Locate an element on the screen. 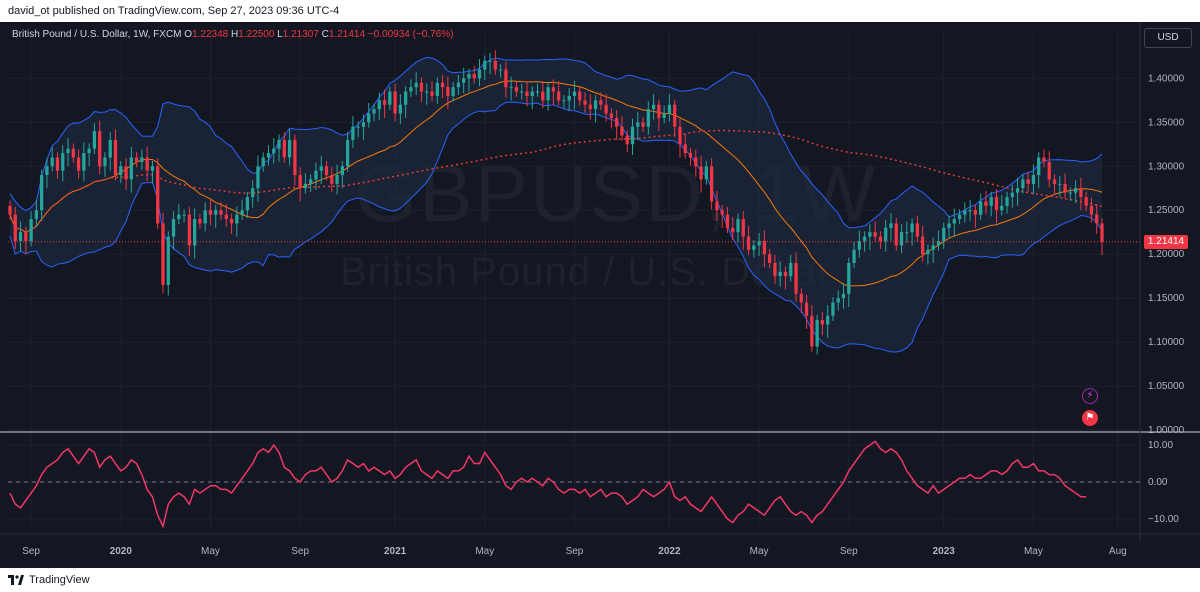 This screenshot has height=592, width=1200. time-tick-label: 2023 is located at coordinates (944, 551).